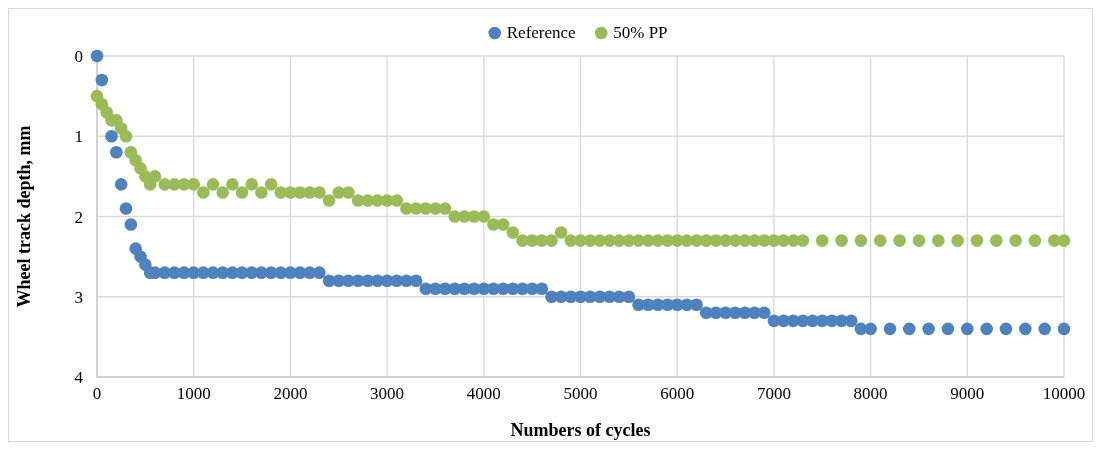 The image size is (1101, 450). Describe the element at coordinates (580, 430) in the screenshot. I see `x-axis-title: Numbers of cycles` at that location.